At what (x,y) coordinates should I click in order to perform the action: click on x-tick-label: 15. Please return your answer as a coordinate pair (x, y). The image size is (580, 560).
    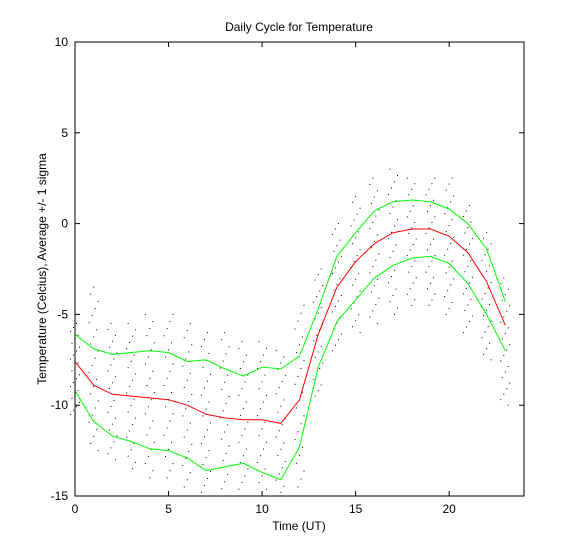
    Looking at the image, I should click on (356, 509).